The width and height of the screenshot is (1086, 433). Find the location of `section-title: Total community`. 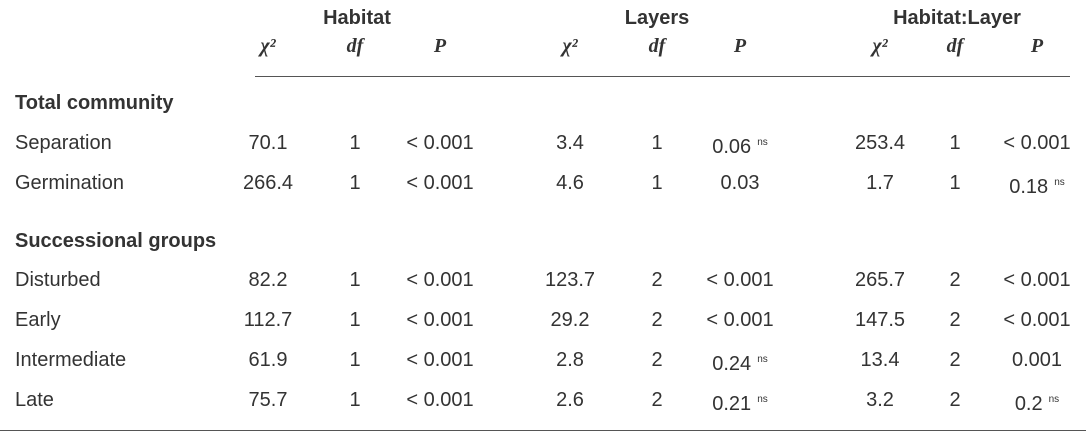

section-title: Total community is located at coordinates (94, 103).